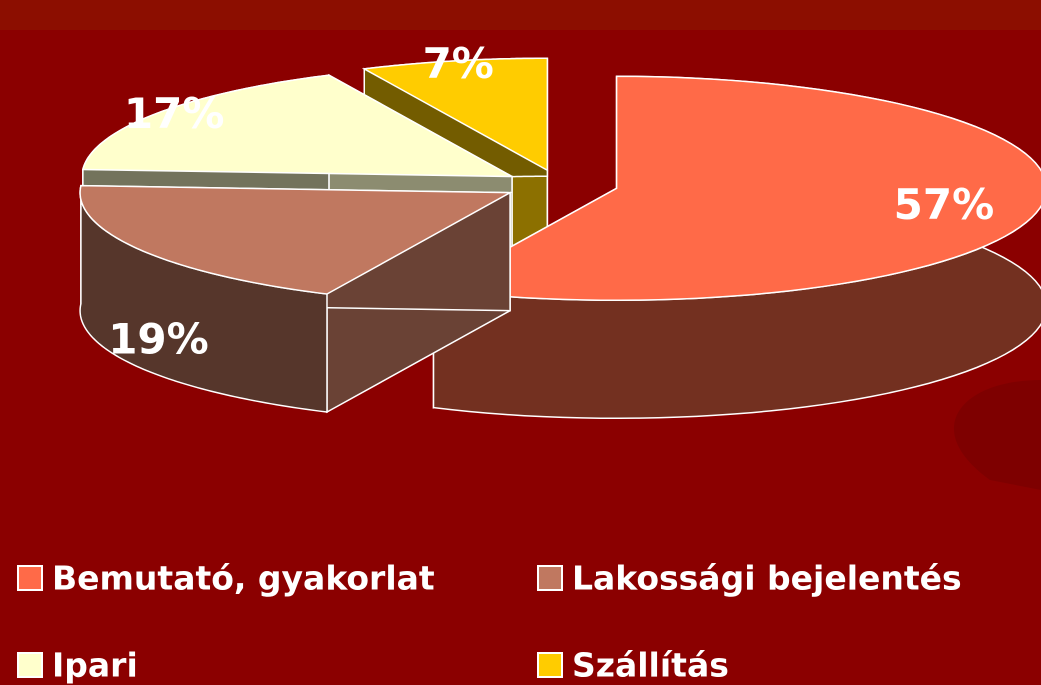 This screenshot has height=685, width=1041. I want to click on data-label: 7%, so click(458, 63).